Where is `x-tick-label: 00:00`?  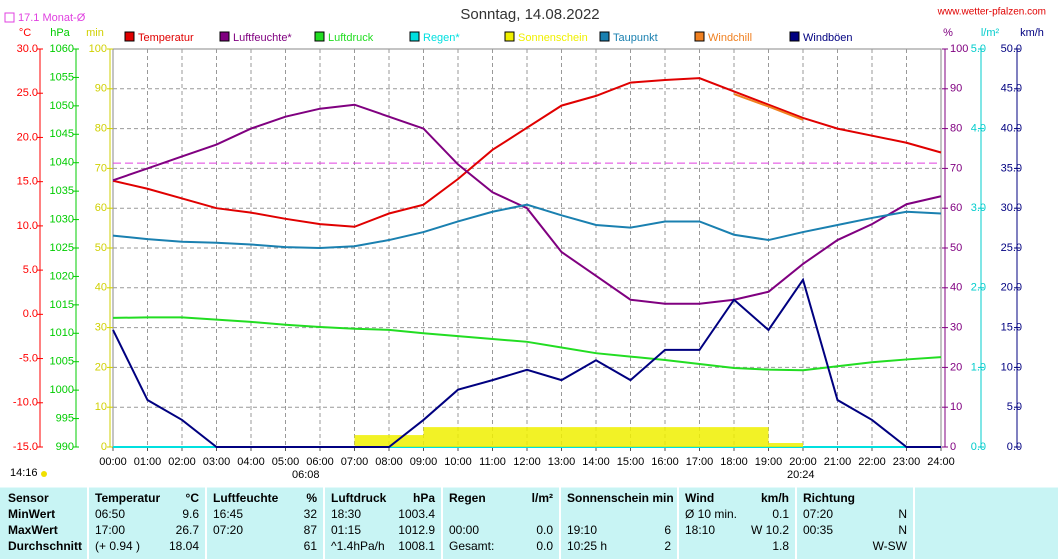
x-tick-label: 00:00 is located at coordinates (113, 462).